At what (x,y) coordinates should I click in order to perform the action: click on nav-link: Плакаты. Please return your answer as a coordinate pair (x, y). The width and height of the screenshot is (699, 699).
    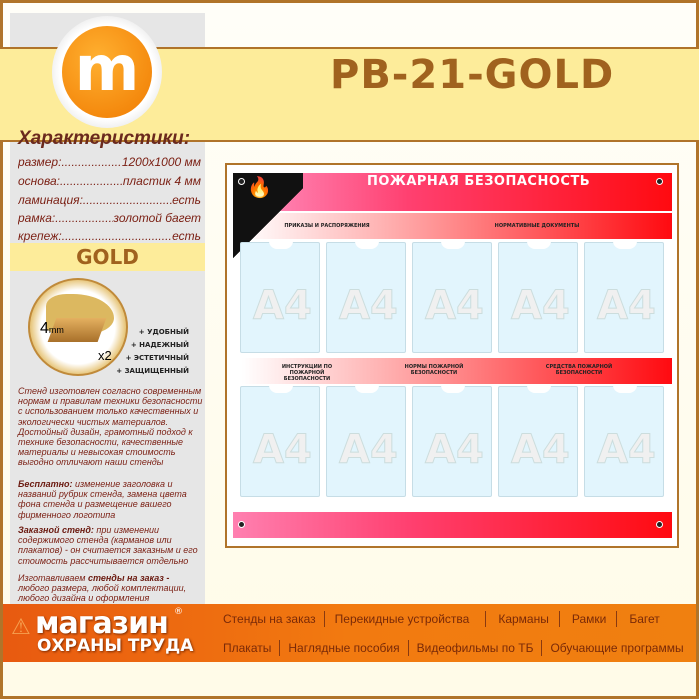
    Looking at the image, I should click on (247, 648).